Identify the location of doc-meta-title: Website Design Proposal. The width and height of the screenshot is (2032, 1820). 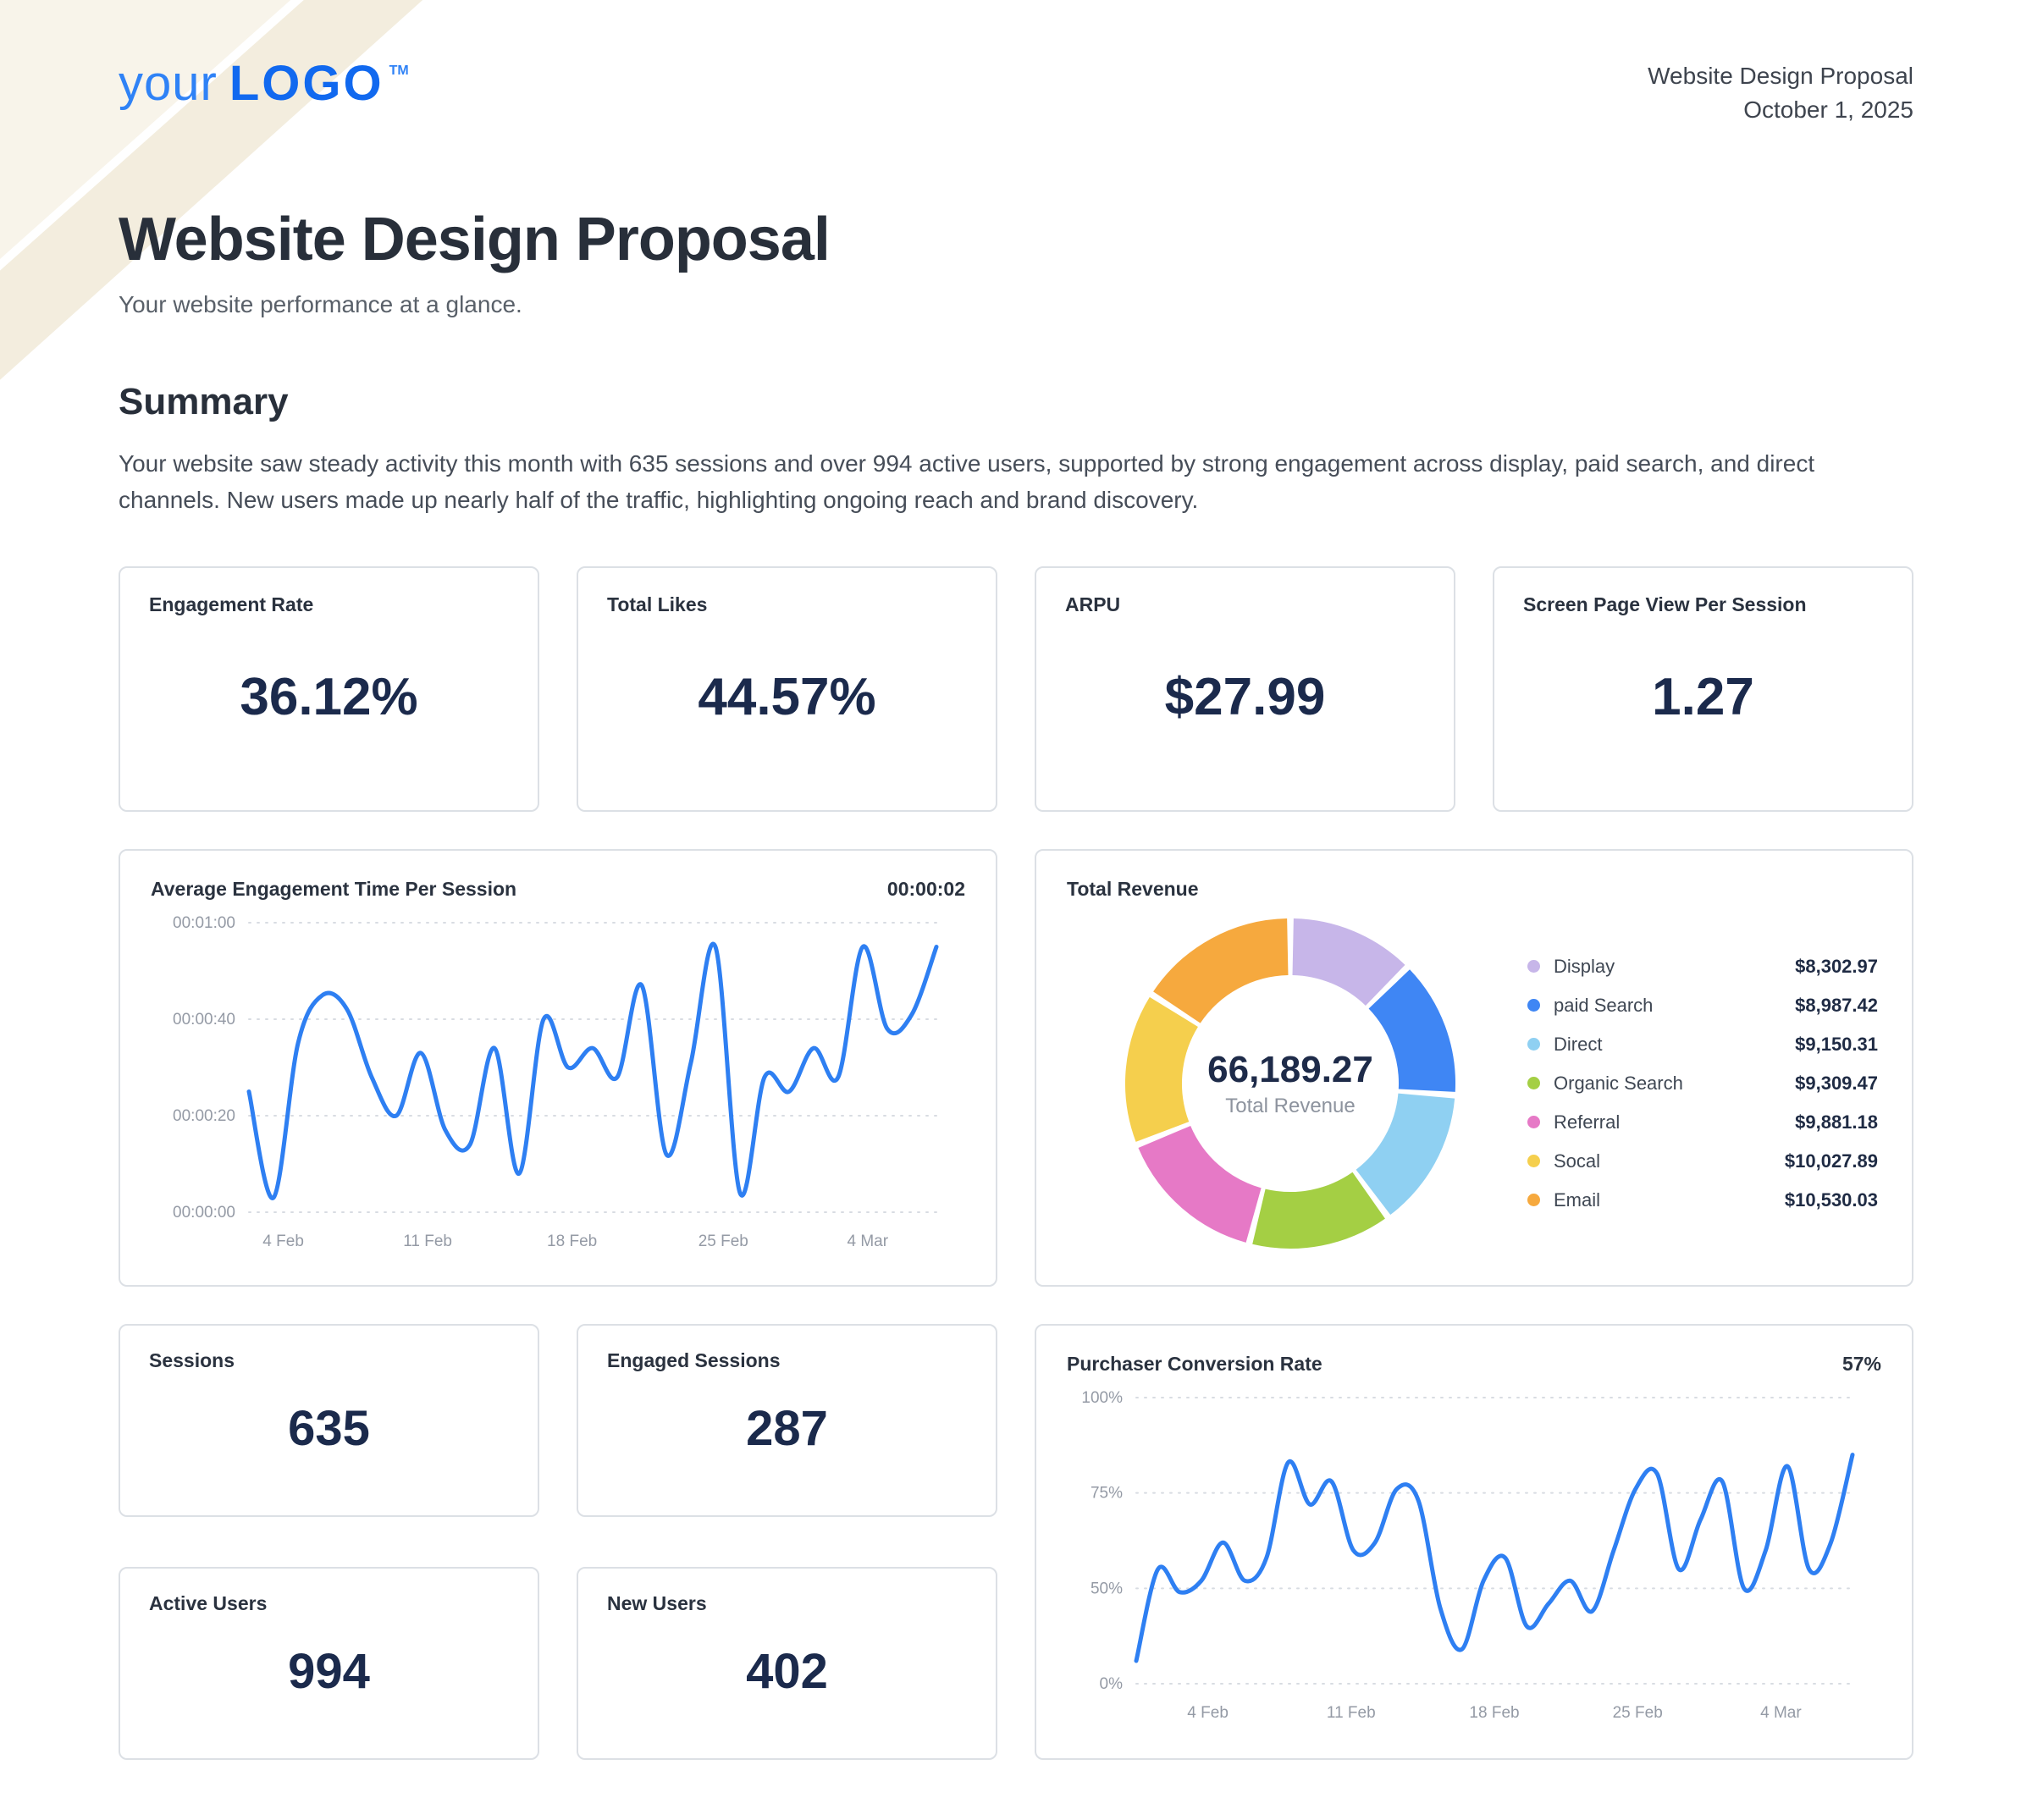
(1780, 76).